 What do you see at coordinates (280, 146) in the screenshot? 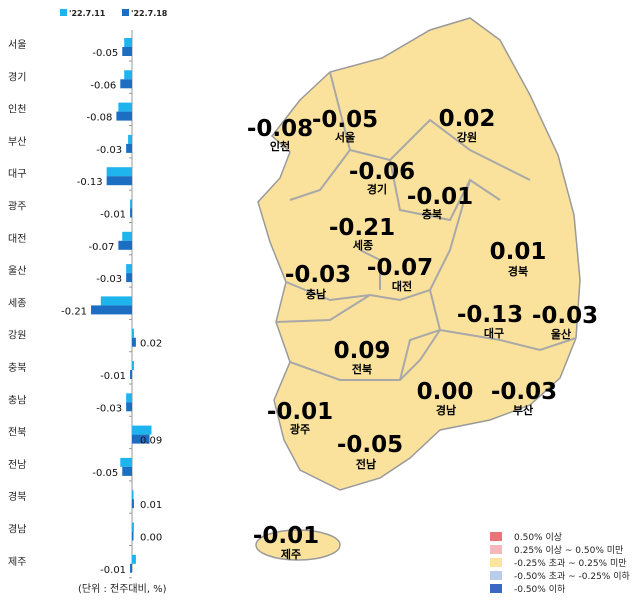
I see `region-name: 인천` at bounding box center [280, 146].